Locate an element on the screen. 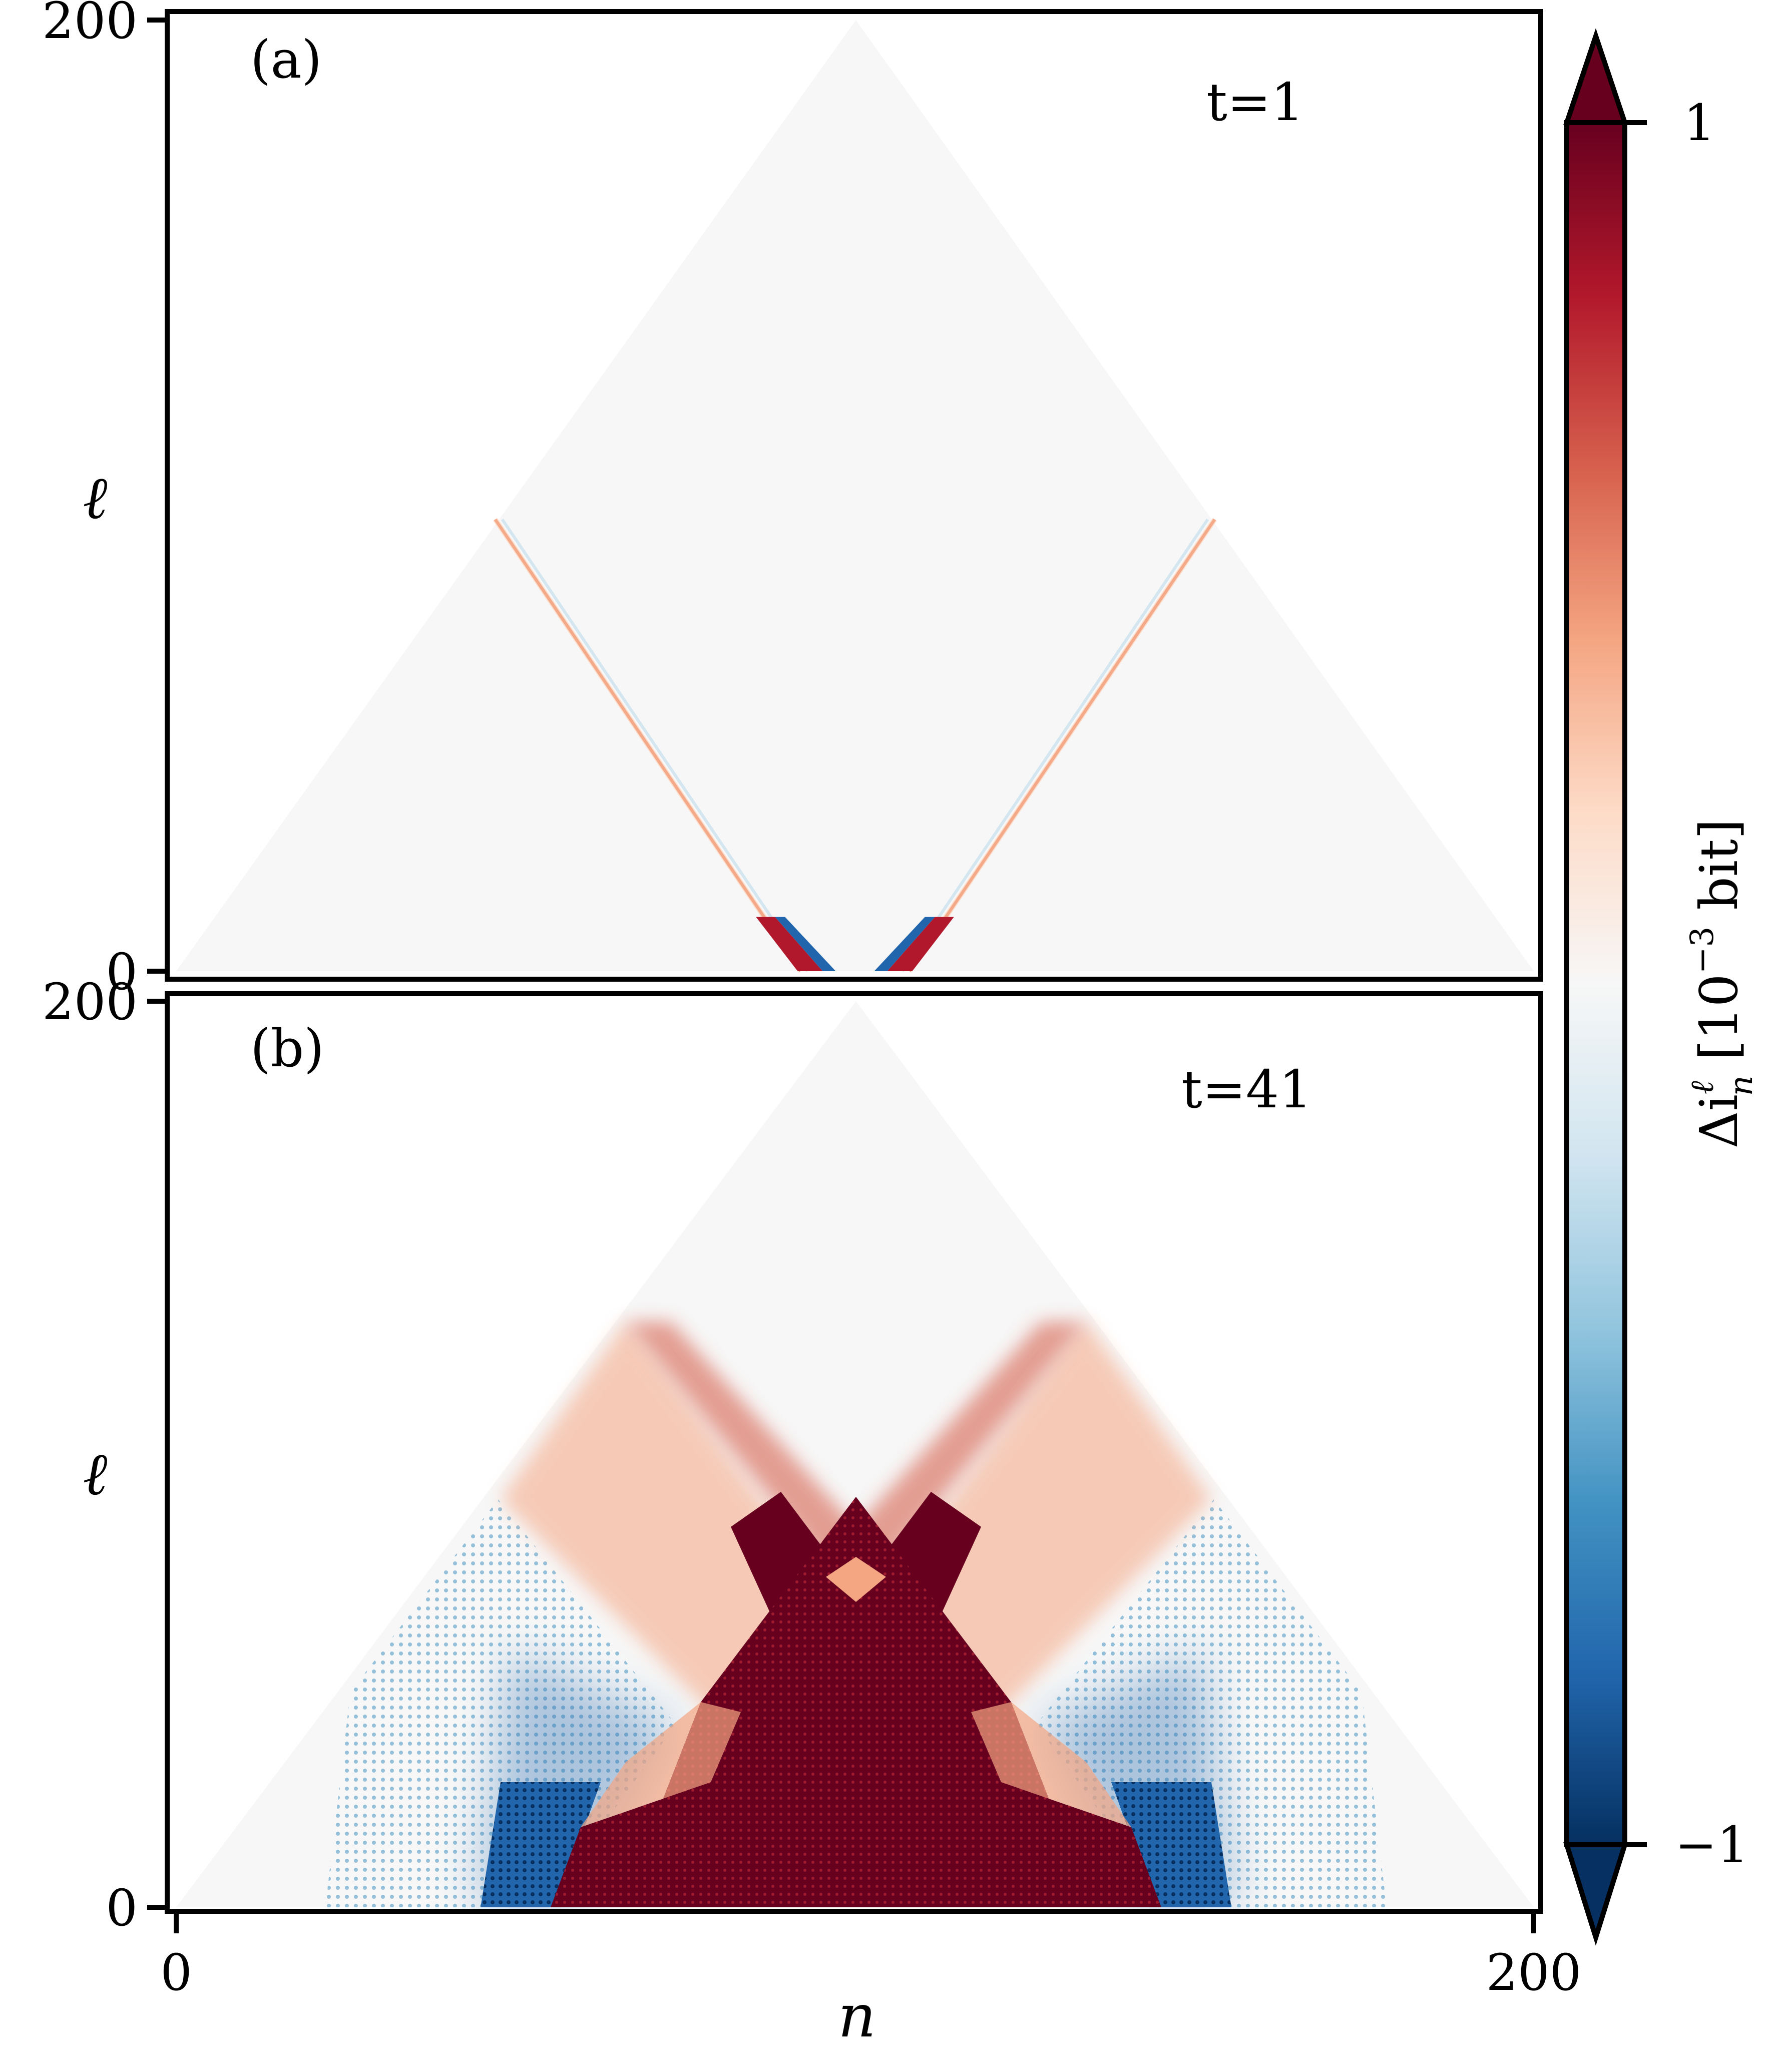  panel-b-core-tip is located at coordinates (856, 1579).